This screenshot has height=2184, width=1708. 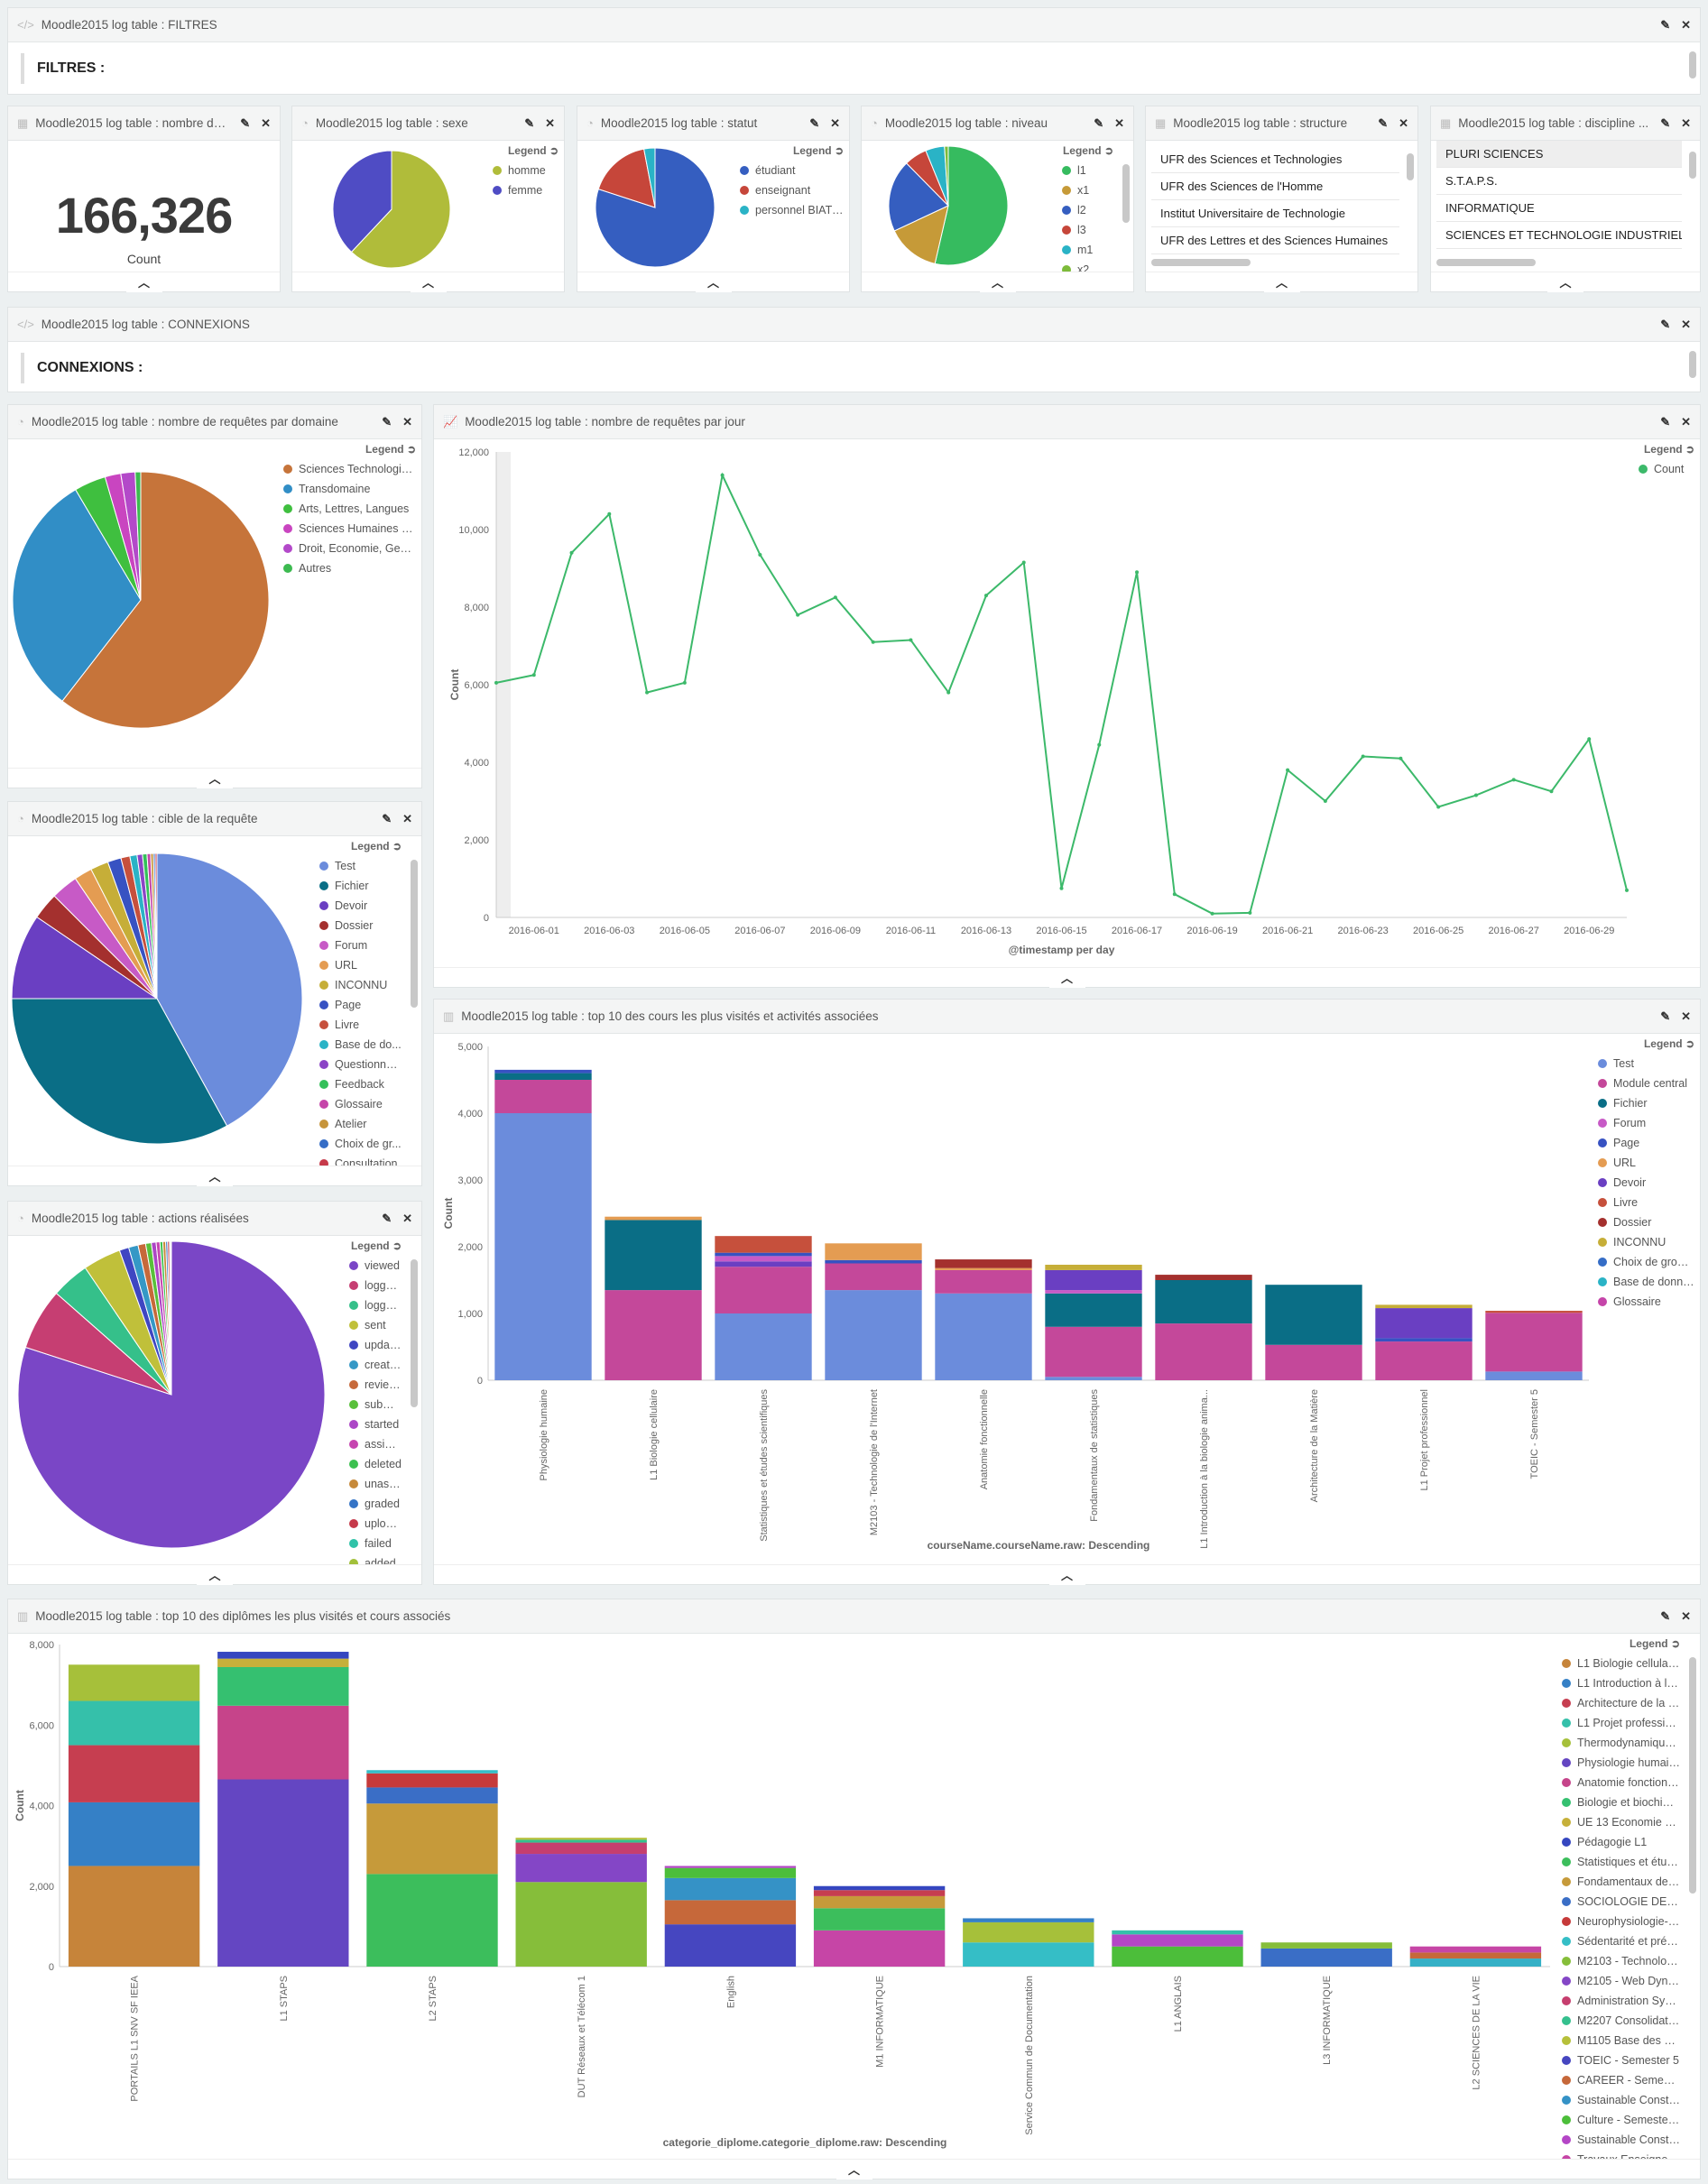 I want to click on legend-item: Dossier, so click(x=360, y=925).